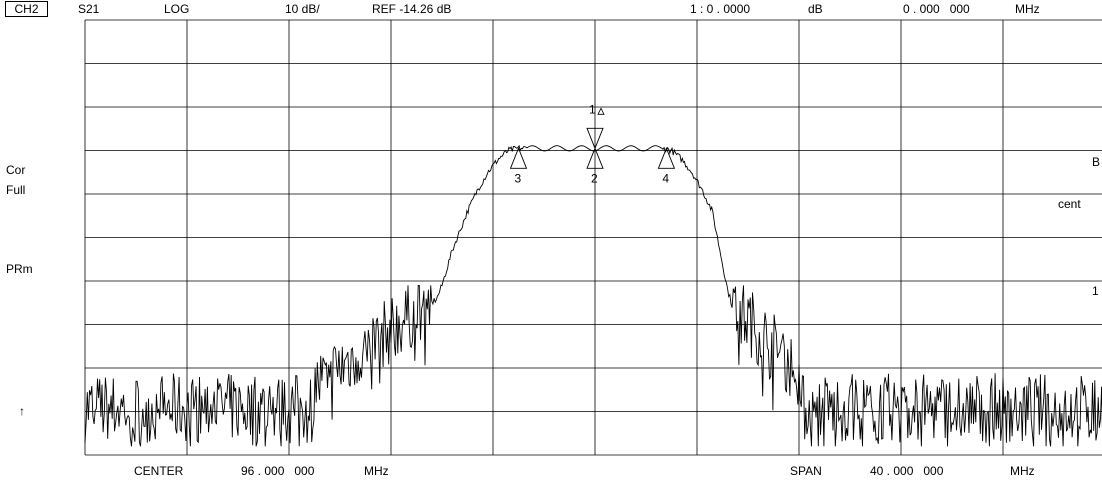 The height and width of the screenshot is (487, 1102). What do you see at coordinates (936, 9) in the screenshot?
I see `marker-freq-value: 0 . 000 000` at bounding box center [936, 9].